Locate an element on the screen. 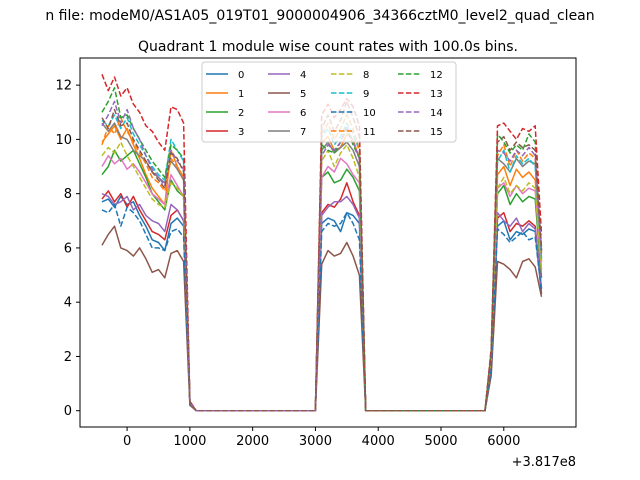  y-axis: 0 2 4 6 8 10 12 is located at coordinates (67, 249).